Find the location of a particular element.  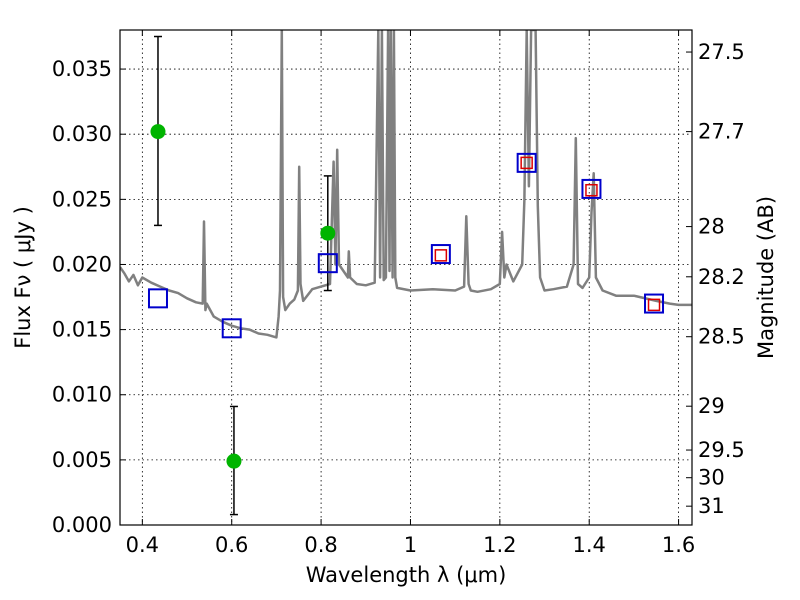

y-tick-label: 0.005 is located at coordinates (82, 460).